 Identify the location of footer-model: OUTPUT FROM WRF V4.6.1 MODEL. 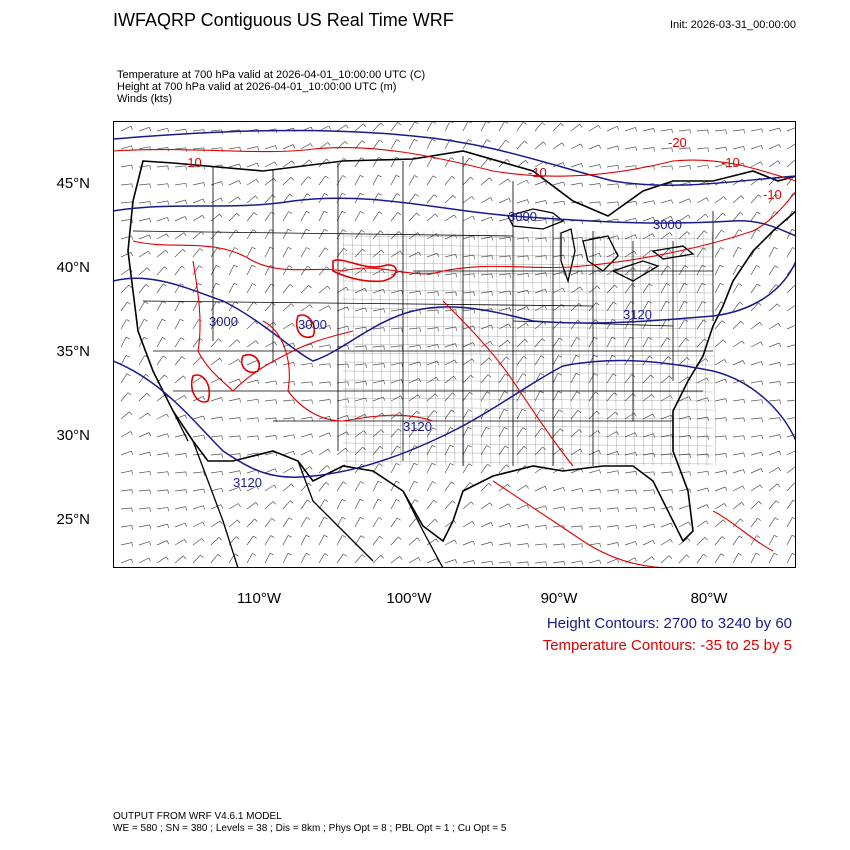
(197, 816).